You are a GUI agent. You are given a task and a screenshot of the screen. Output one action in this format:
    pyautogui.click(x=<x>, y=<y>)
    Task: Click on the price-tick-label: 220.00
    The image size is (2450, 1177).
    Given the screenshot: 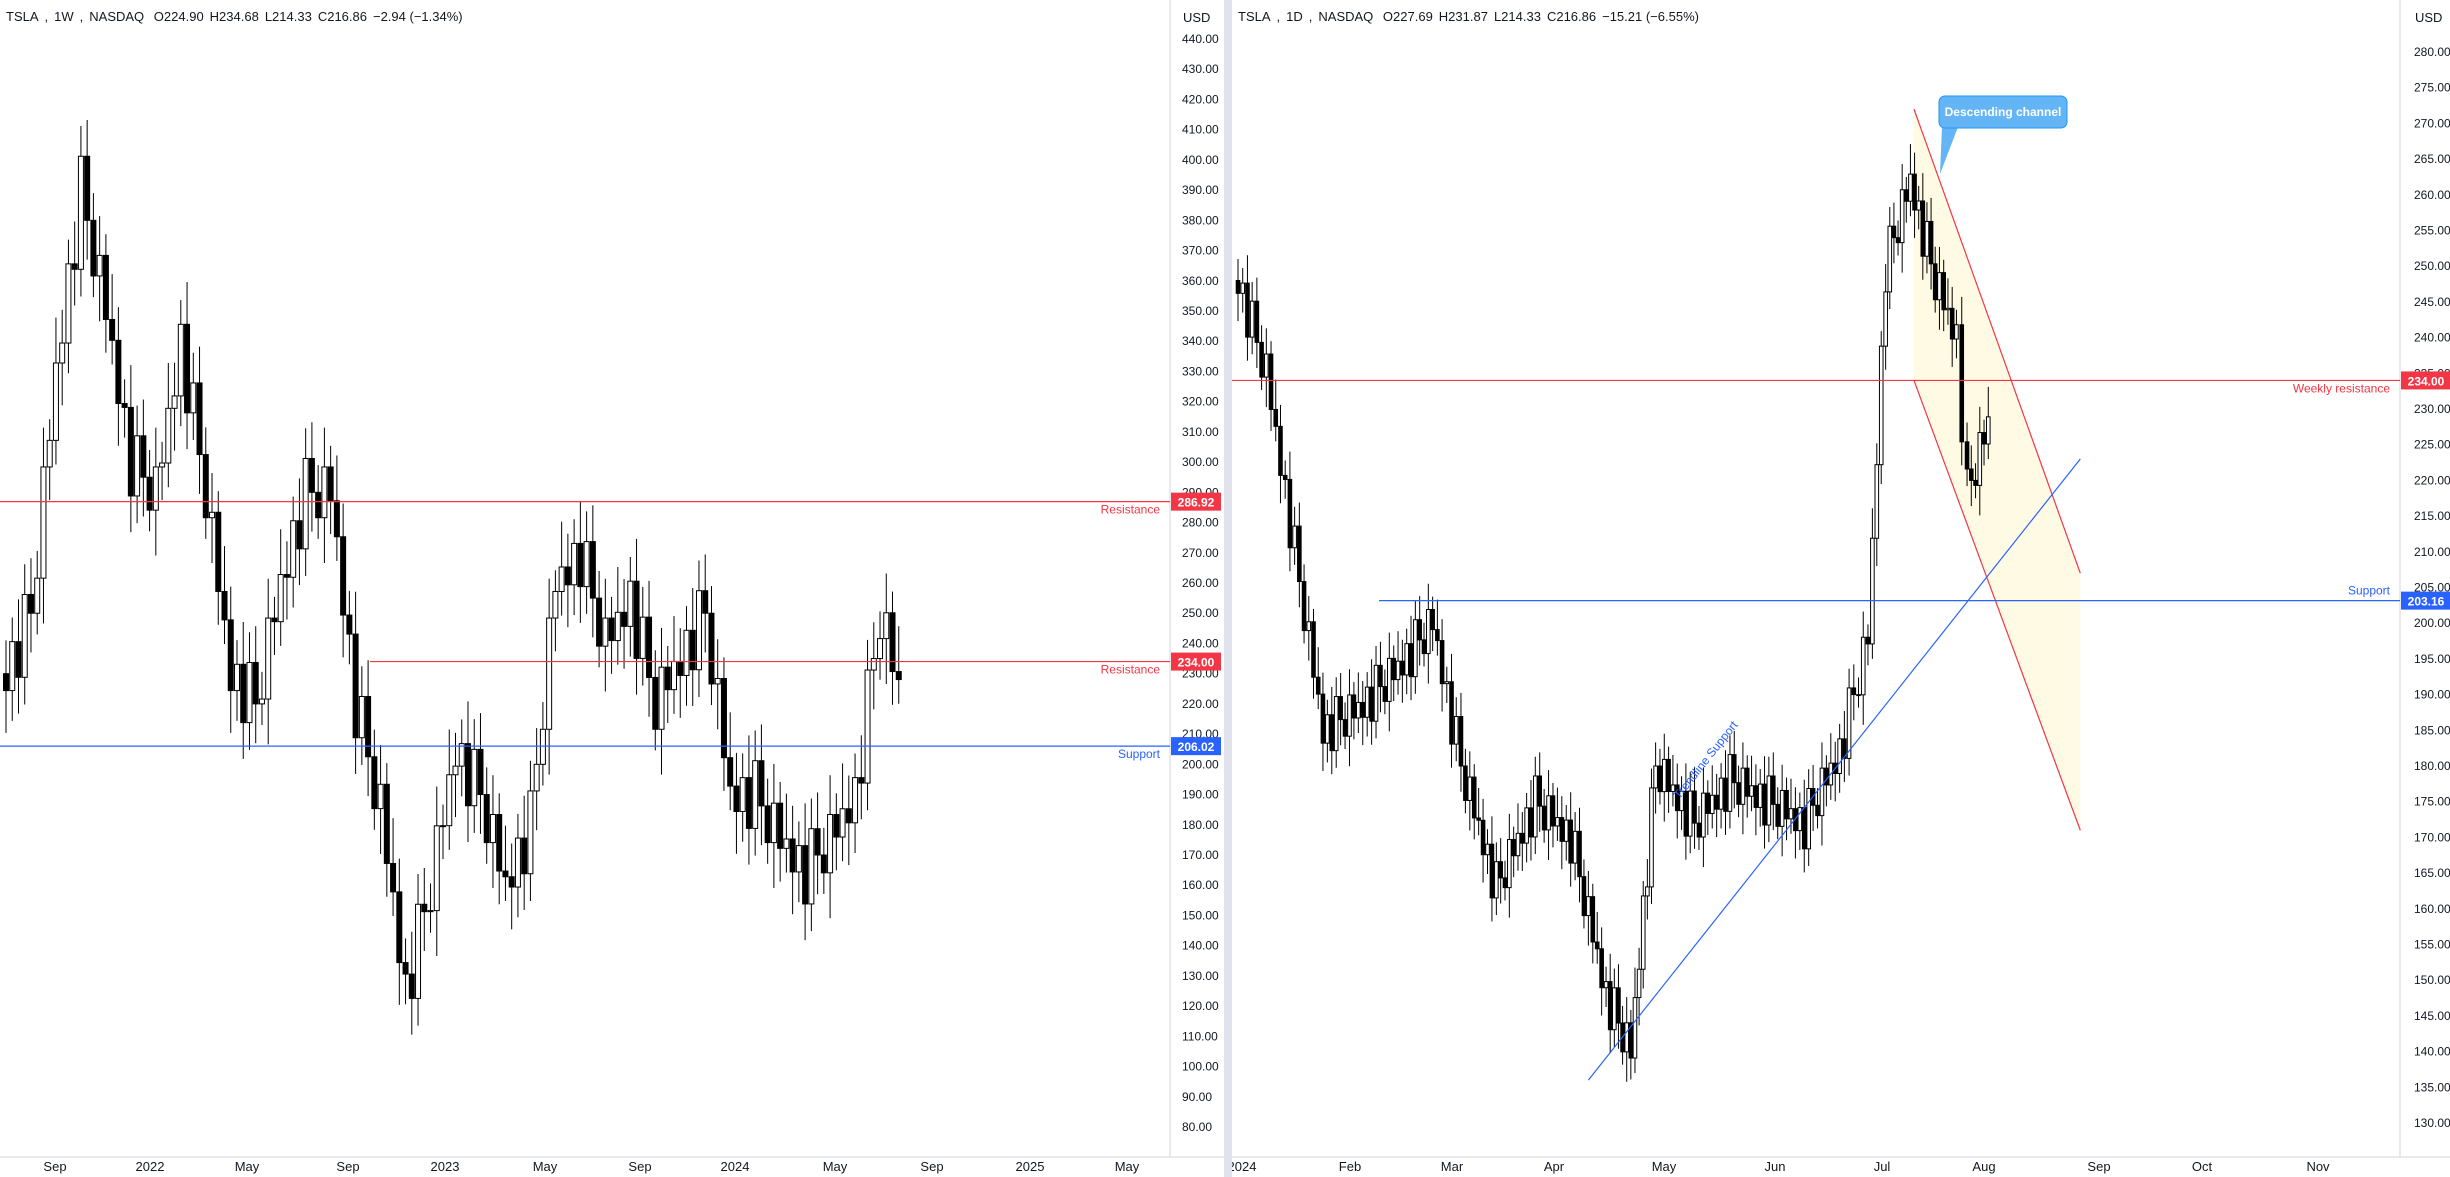 What is the action you would take?
    pyautogui.click(x=1200, y=704)
    